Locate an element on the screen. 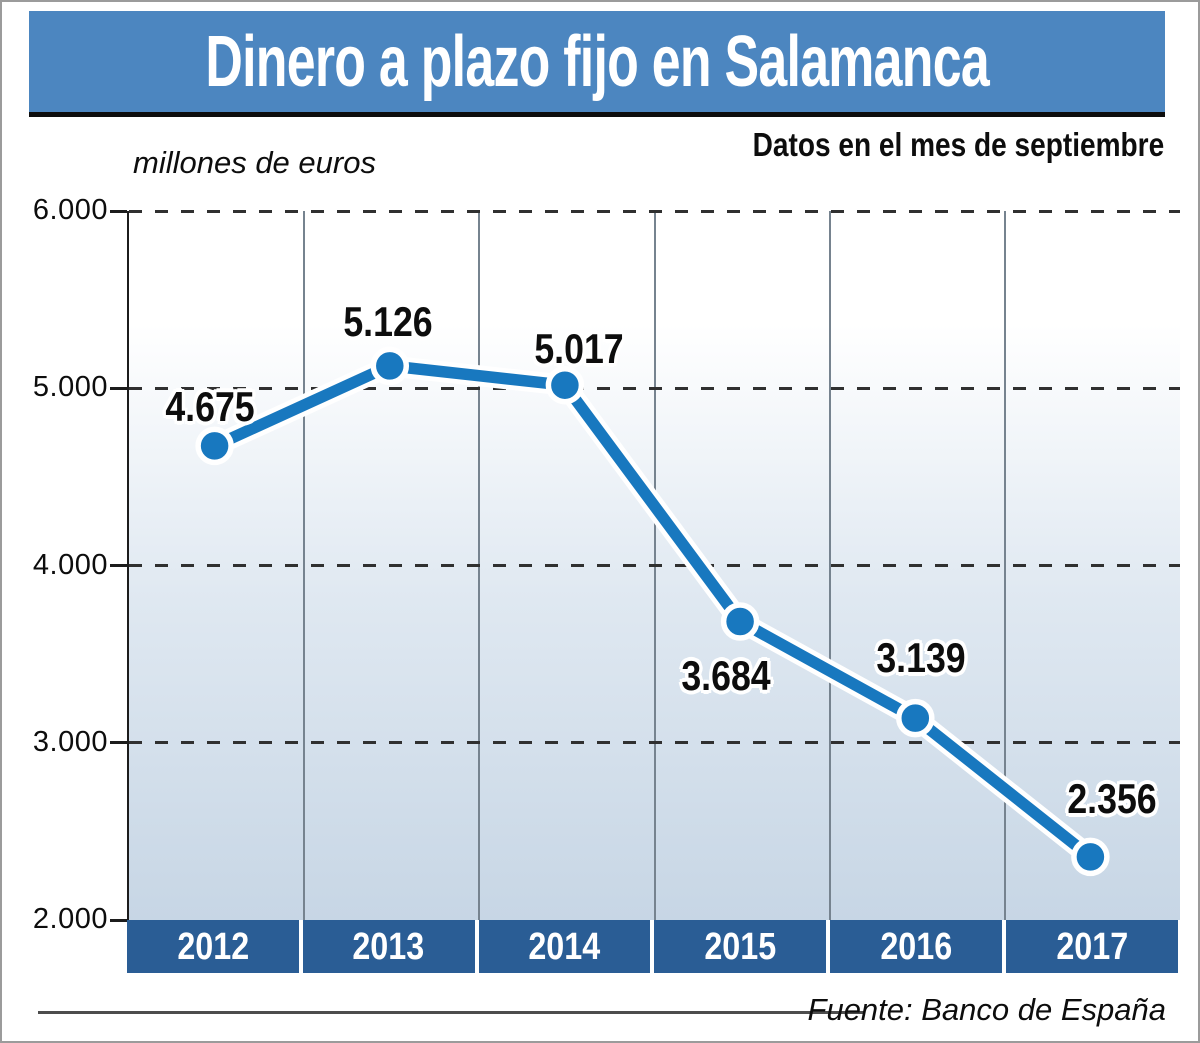 Image resolution: width=1200 pixels, height=1043 pixels. data-point-2012 is located at coordinates (214, 446).